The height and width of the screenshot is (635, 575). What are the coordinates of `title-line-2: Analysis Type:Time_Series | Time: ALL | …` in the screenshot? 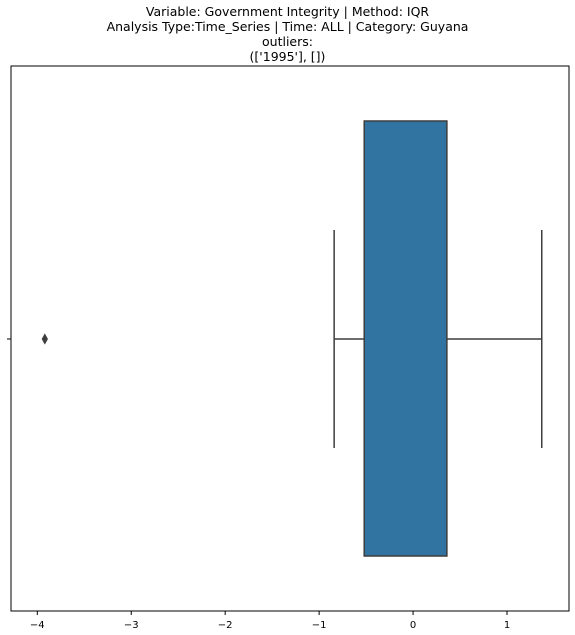 It's located at (287, 26).